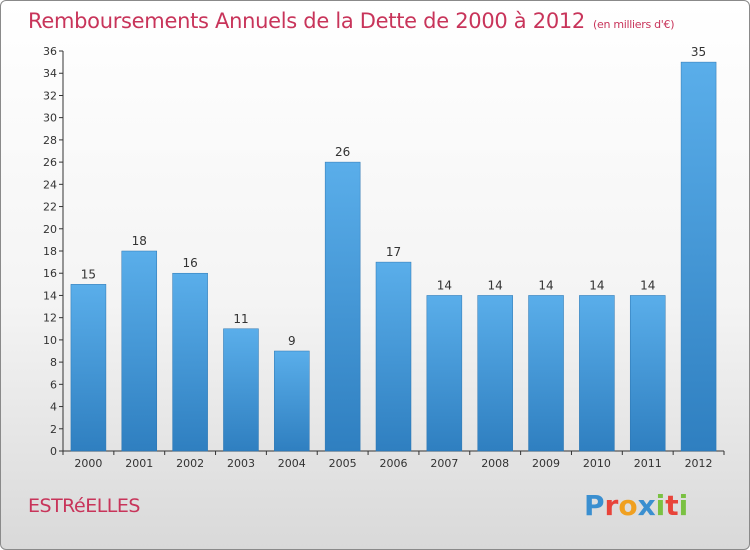 This screenshot has width=750, height=550. What do you see at coordinates (343, 463) in the screenshot?
I see `x-tick-label: 2005` at bounding box center [343, 463].